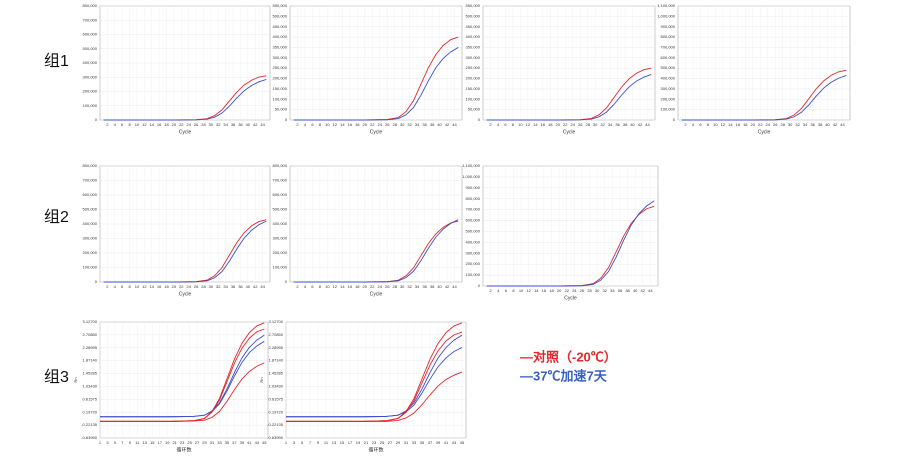  Describe the element at coordinates (406, 442) in the screenshot. I see `x-tick-label: 31` at that location.